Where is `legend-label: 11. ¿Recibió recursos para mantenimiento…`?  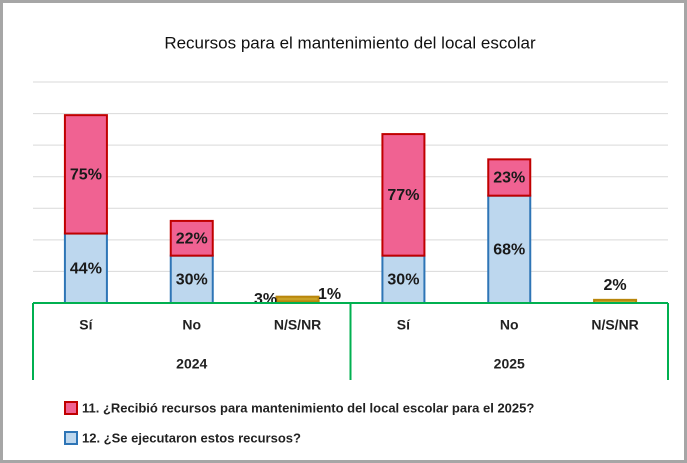 legend-label: 11. ¿Recibió recursos para mantenimiento… is located at coordinates (308, 407).